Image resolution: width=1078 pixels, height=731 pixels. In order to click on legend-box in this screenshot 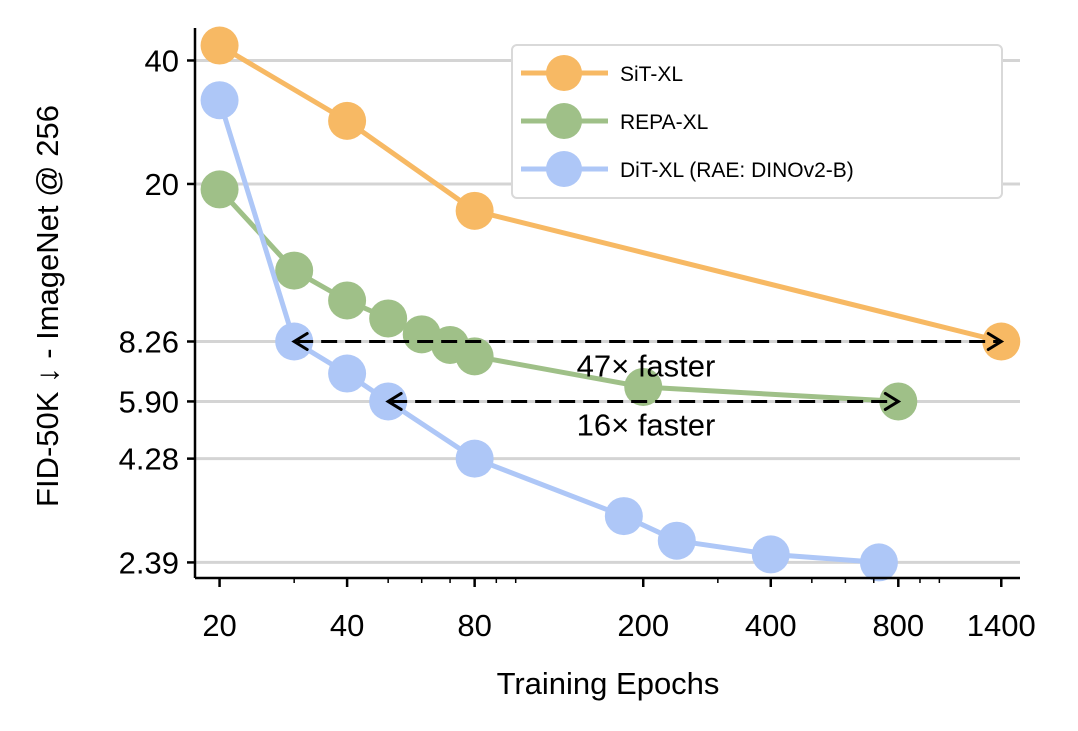, I will do `click(757, 121)`.